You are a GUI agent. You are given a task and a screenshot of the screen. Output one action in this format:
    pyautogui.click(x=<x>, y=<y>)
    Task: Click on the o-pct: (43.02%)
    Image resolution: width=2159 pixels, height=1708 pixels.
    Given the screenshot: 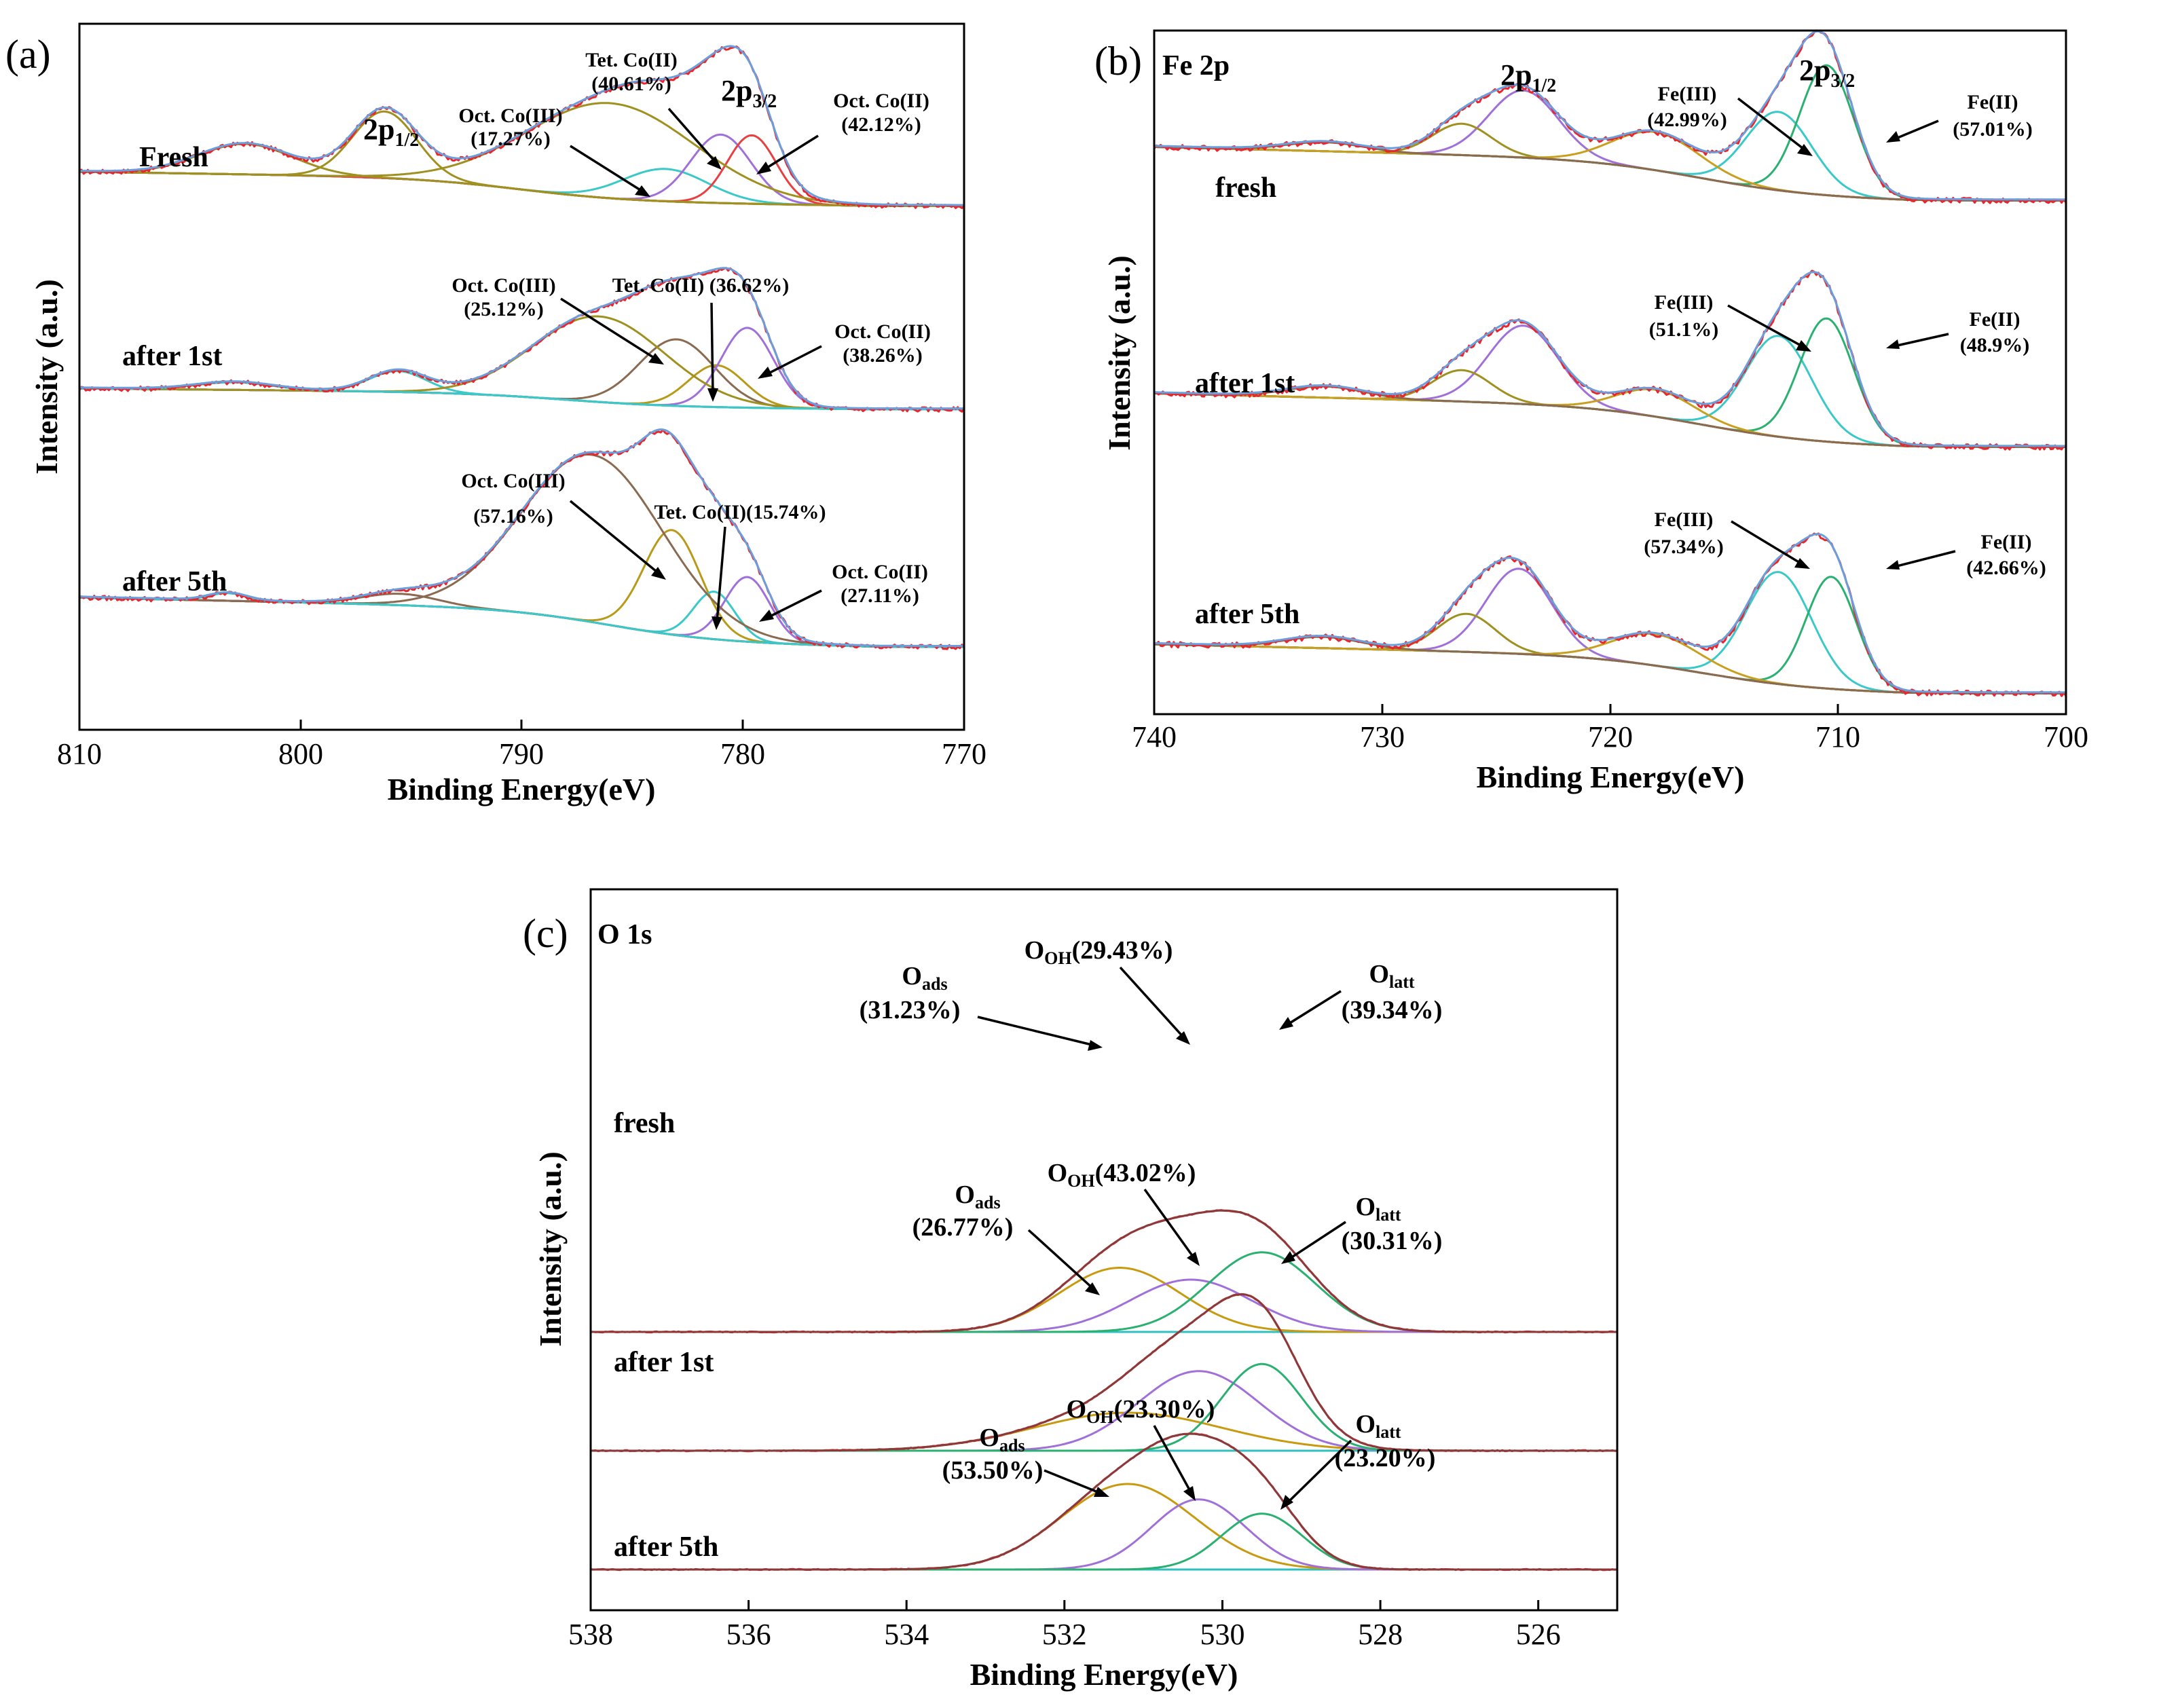 What is the action you would take?
    pyautogui.click(x=1145, y=1173)
    